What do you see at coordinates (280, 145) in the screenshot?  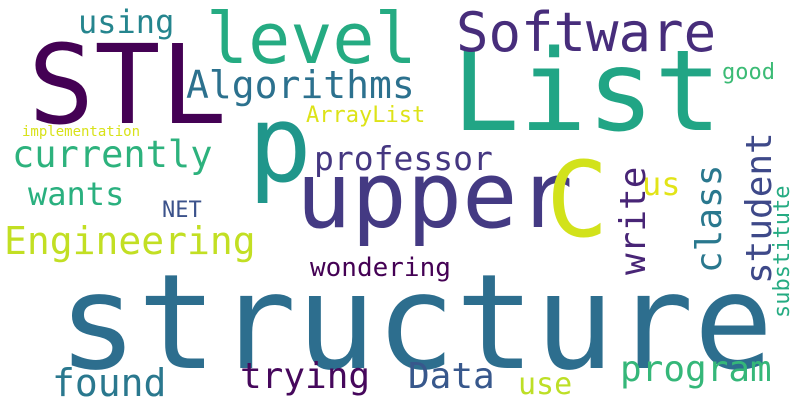 I see `word-p: p` at bounding box center [280, 145].